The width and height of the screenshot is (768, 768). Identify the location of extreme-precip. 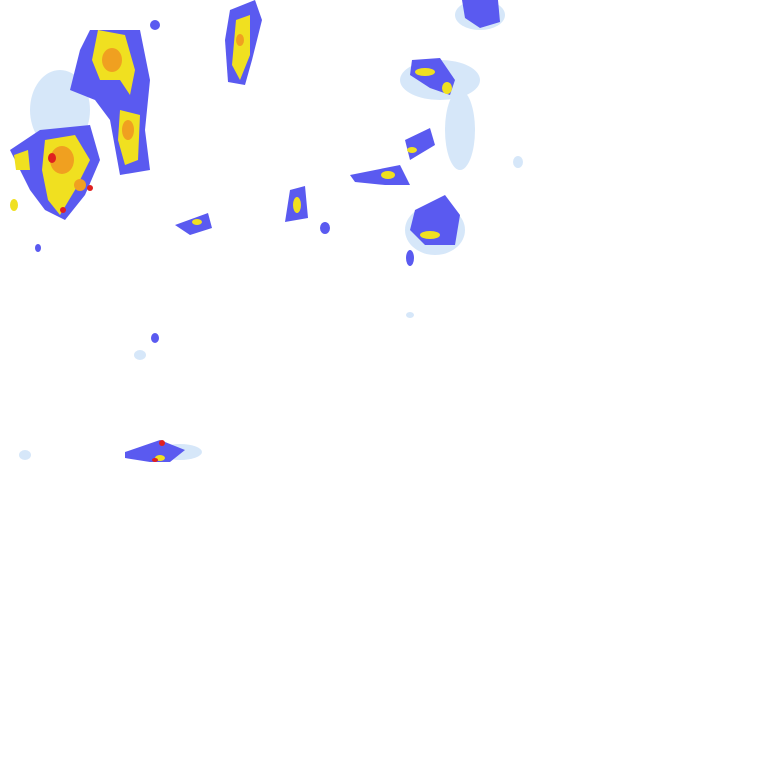
(106, 307).